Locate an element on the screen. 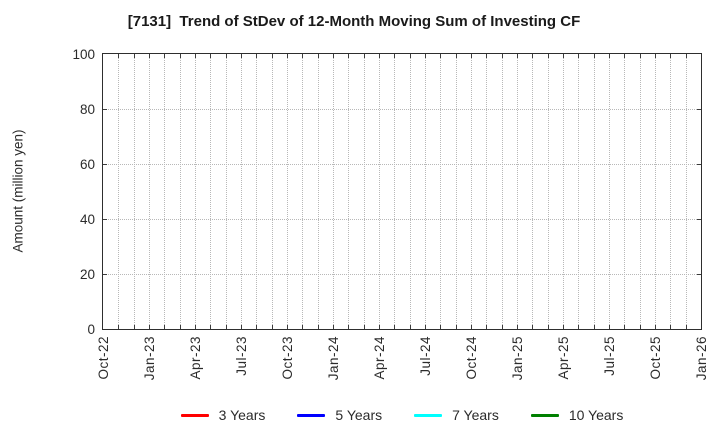  x-tick-label: Oct-24 is located at coordinates (471, 358).